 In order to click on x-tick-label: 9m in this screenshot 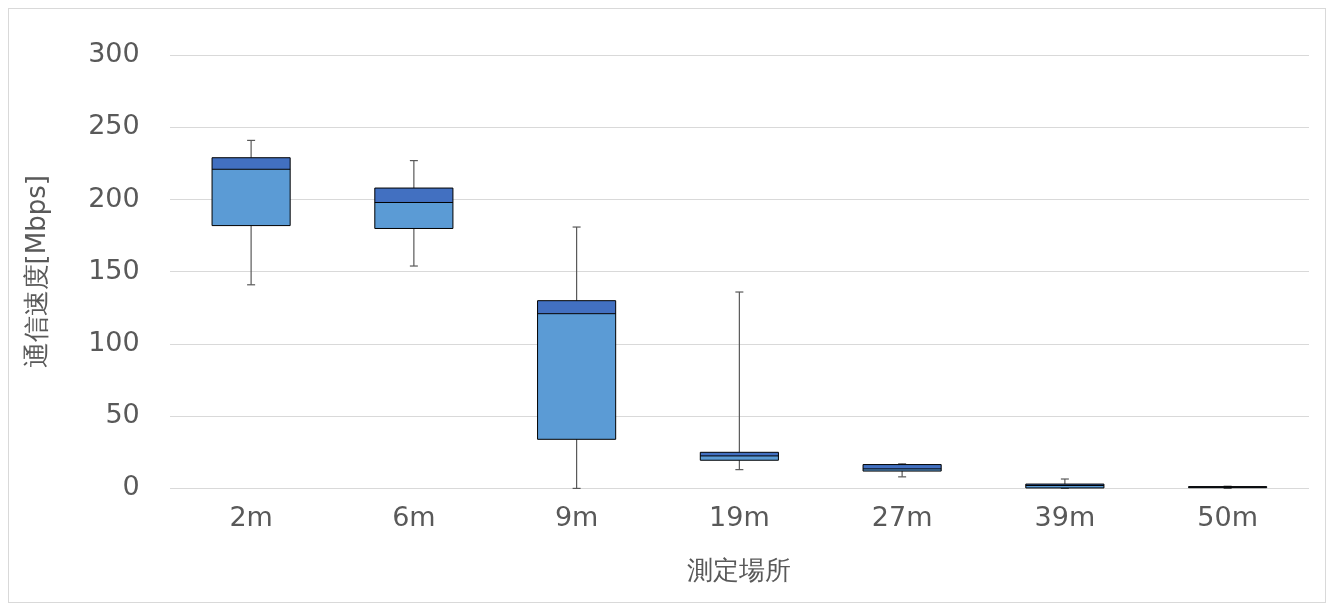, I will do `click(576, 516)`.